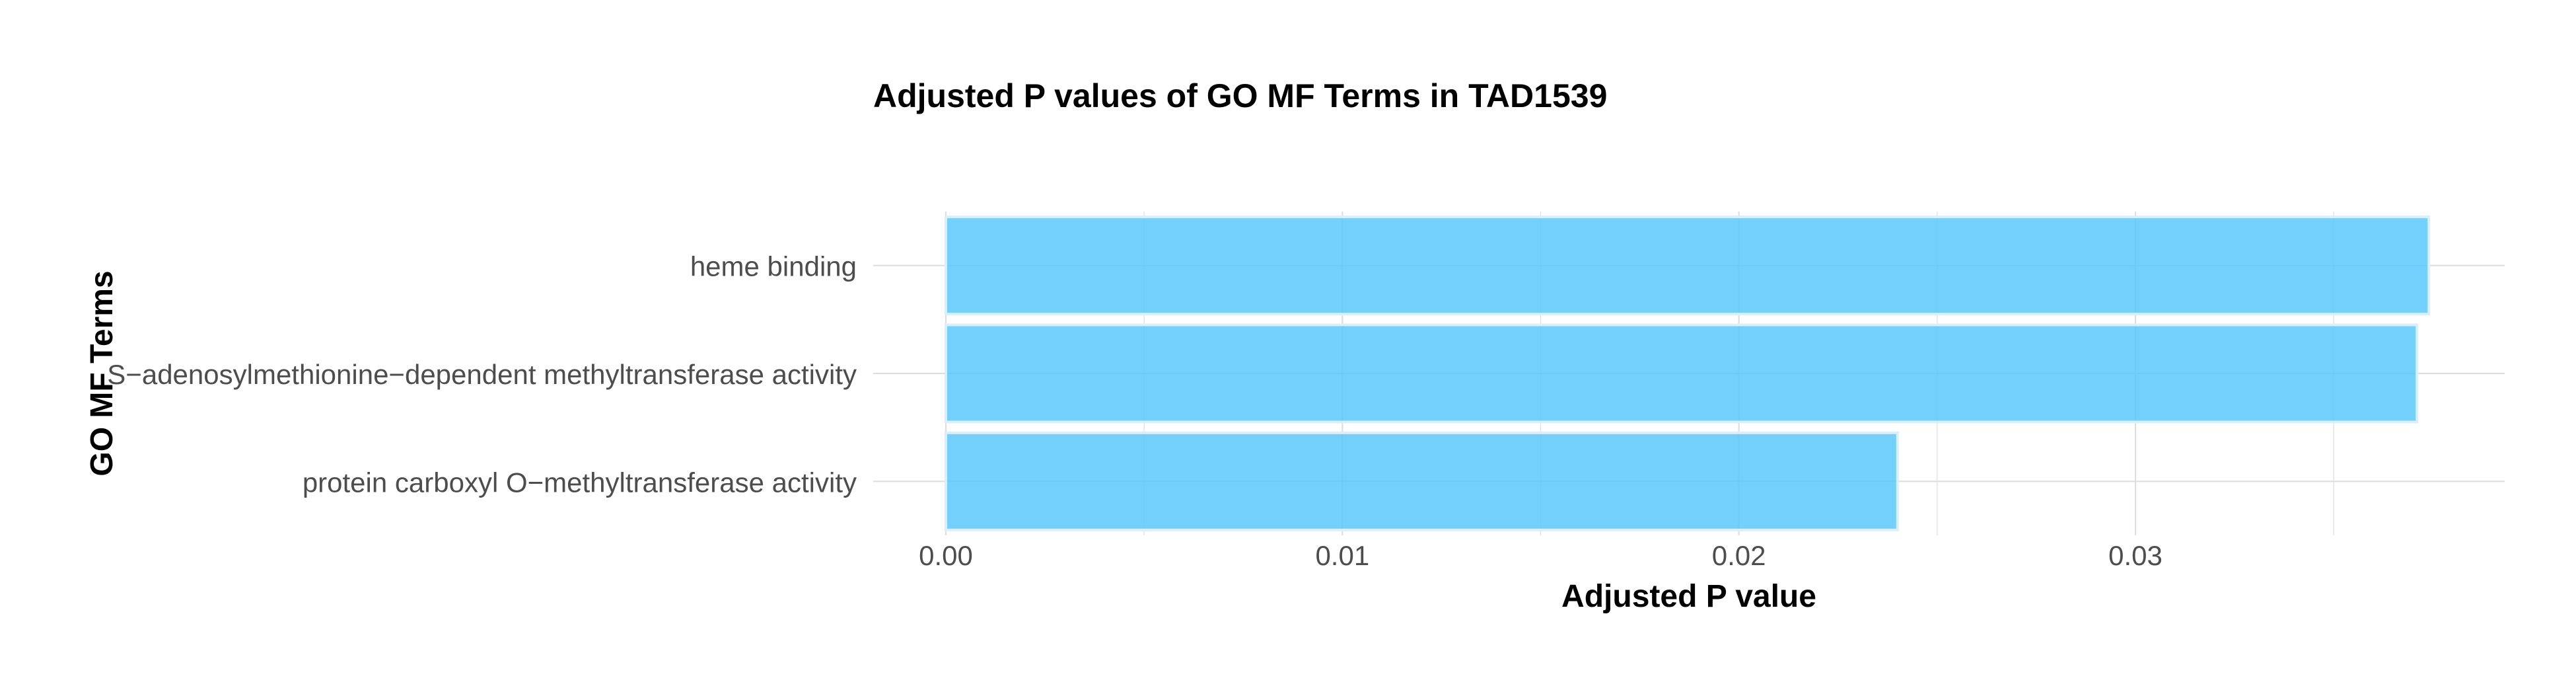  I want to click on x-tick-labels: 0.00 0.01 0.02 0.03, so click(1541, 555).